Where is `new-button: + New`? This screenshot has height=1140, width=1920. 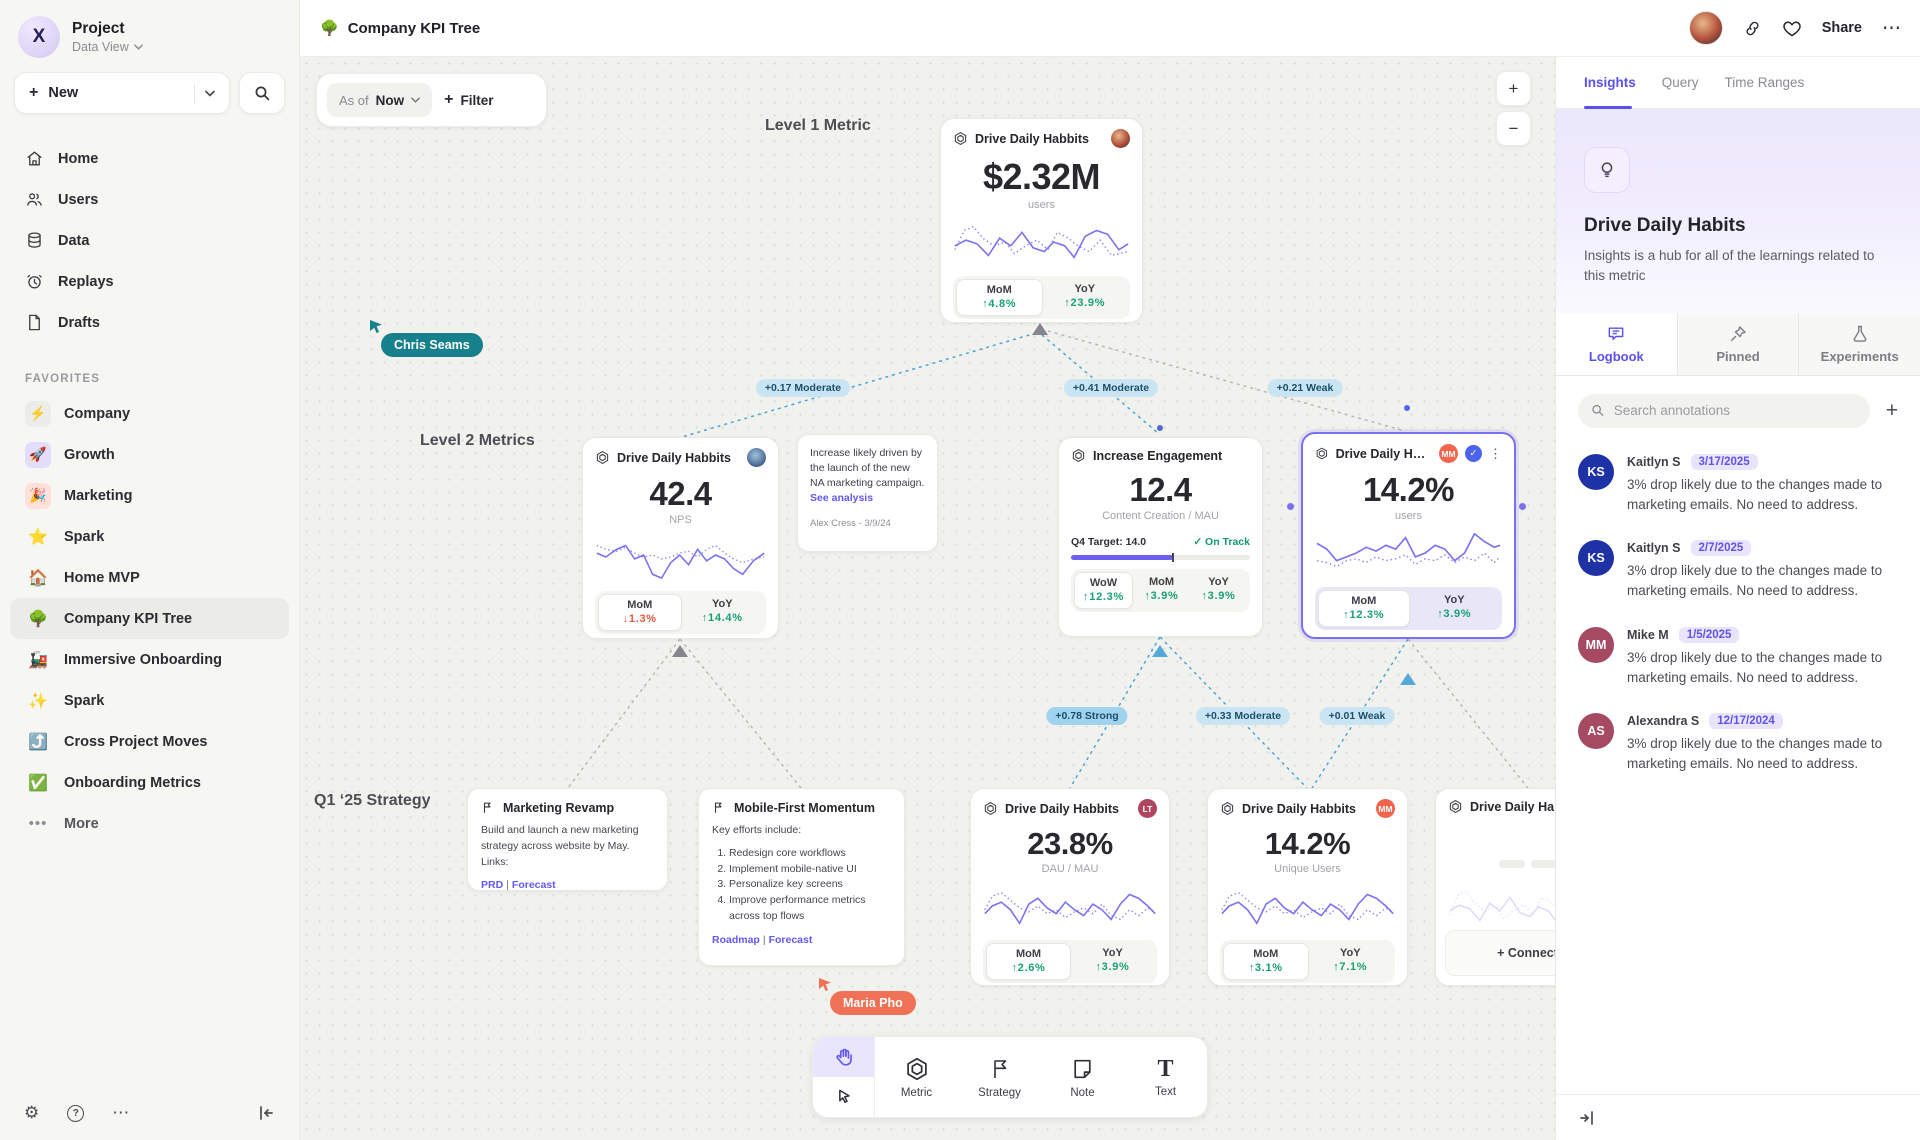 new-button: + New is located at coordinates (122, 93).